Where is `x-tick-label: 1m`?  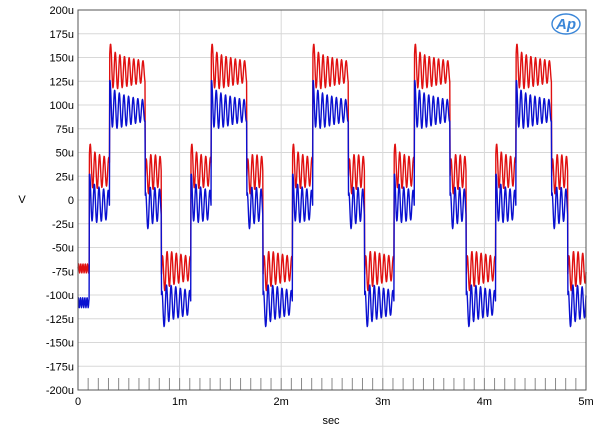 x-tick-label: 1m is located at coordinates (179, 402).